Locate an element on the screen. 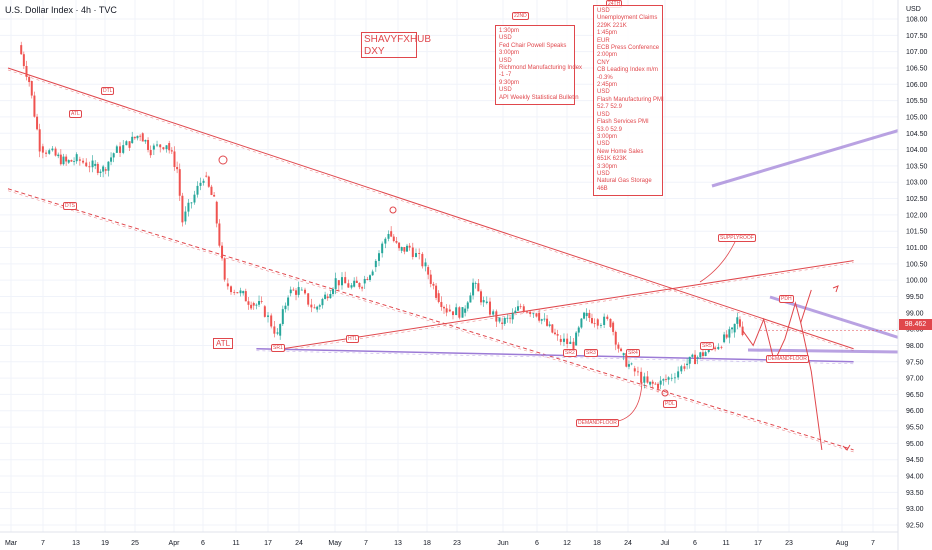 The width and height of the screenshot is (932, 550). label-sr3: SR3 is located at coordinates (591, 353).